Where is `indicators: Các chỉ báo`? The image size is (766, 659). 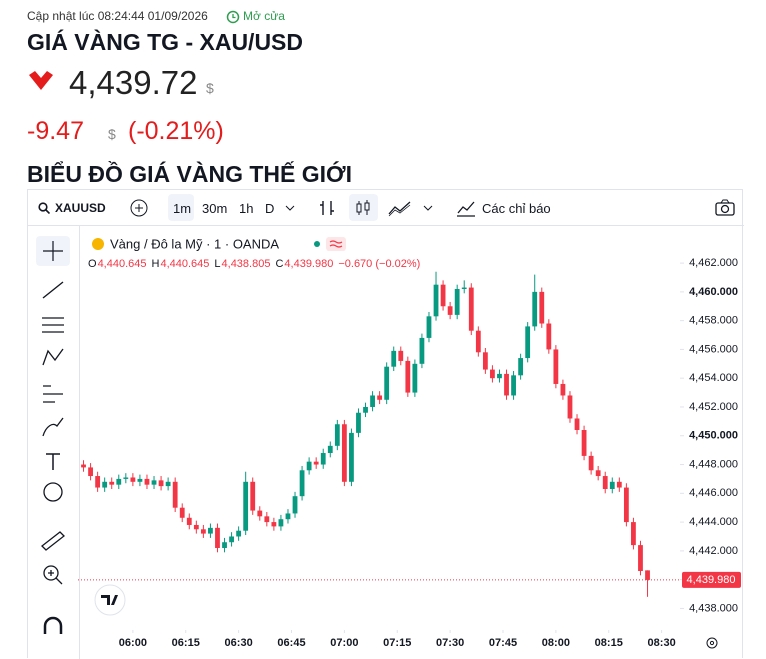 indicators: Các chỉ báo is located at coordinates (516, 208).